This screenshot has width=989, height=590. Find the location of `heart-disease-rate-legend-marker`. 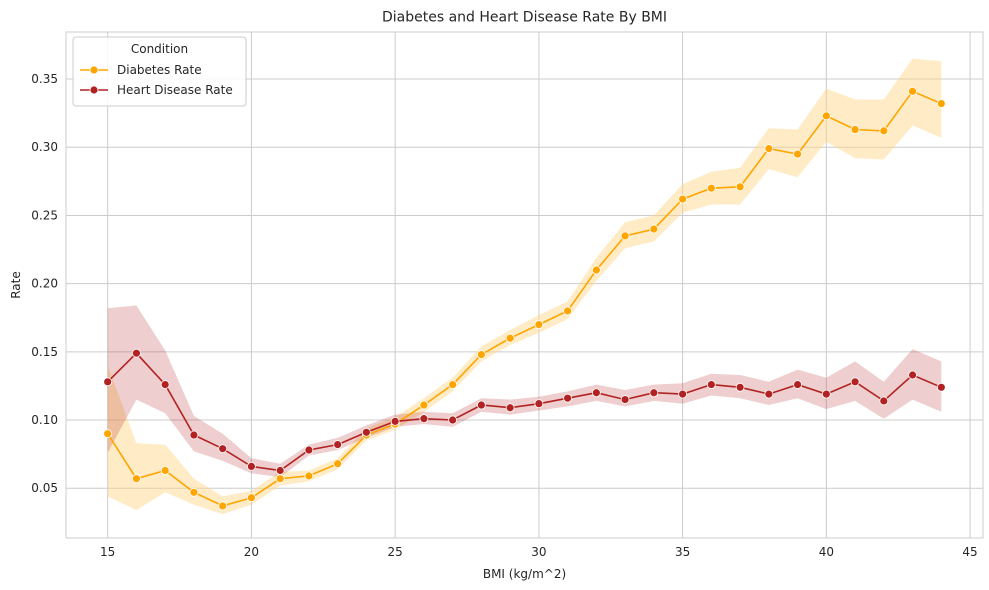

heart-disease-rate-legend-marker is located at coordinates (94, 90).